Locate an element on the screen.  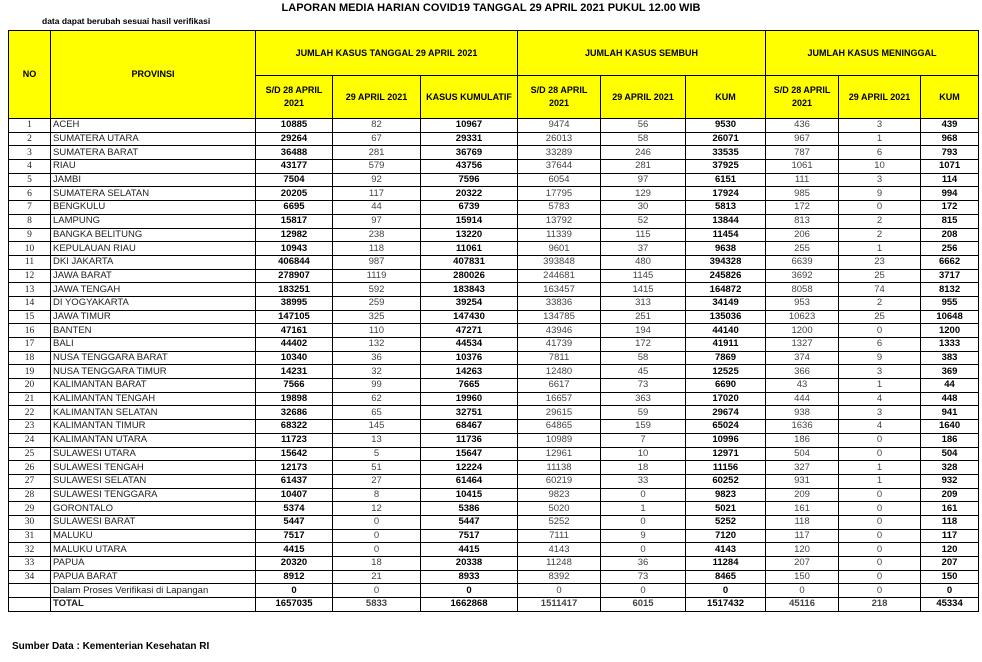
value-cell: 328 is located at coordinates (950, 467).